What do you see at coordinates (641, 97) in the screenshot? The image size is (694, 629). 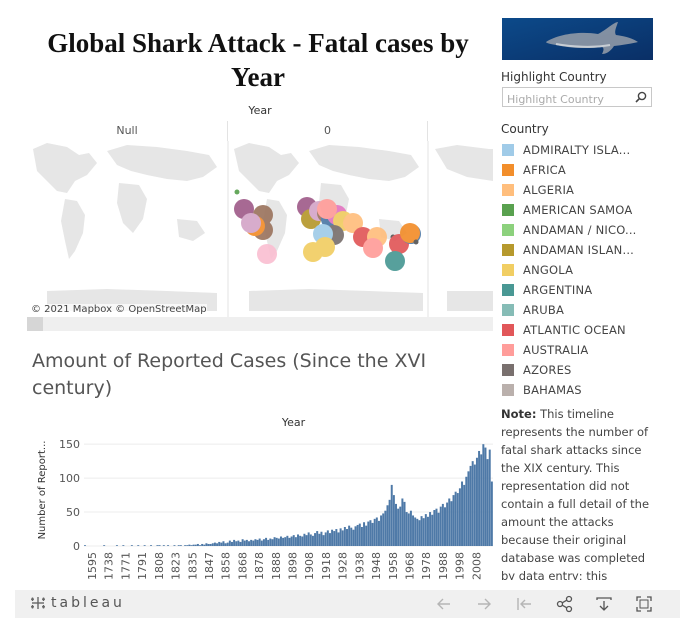 I see `search-icon` at bounding box center [641, 97].